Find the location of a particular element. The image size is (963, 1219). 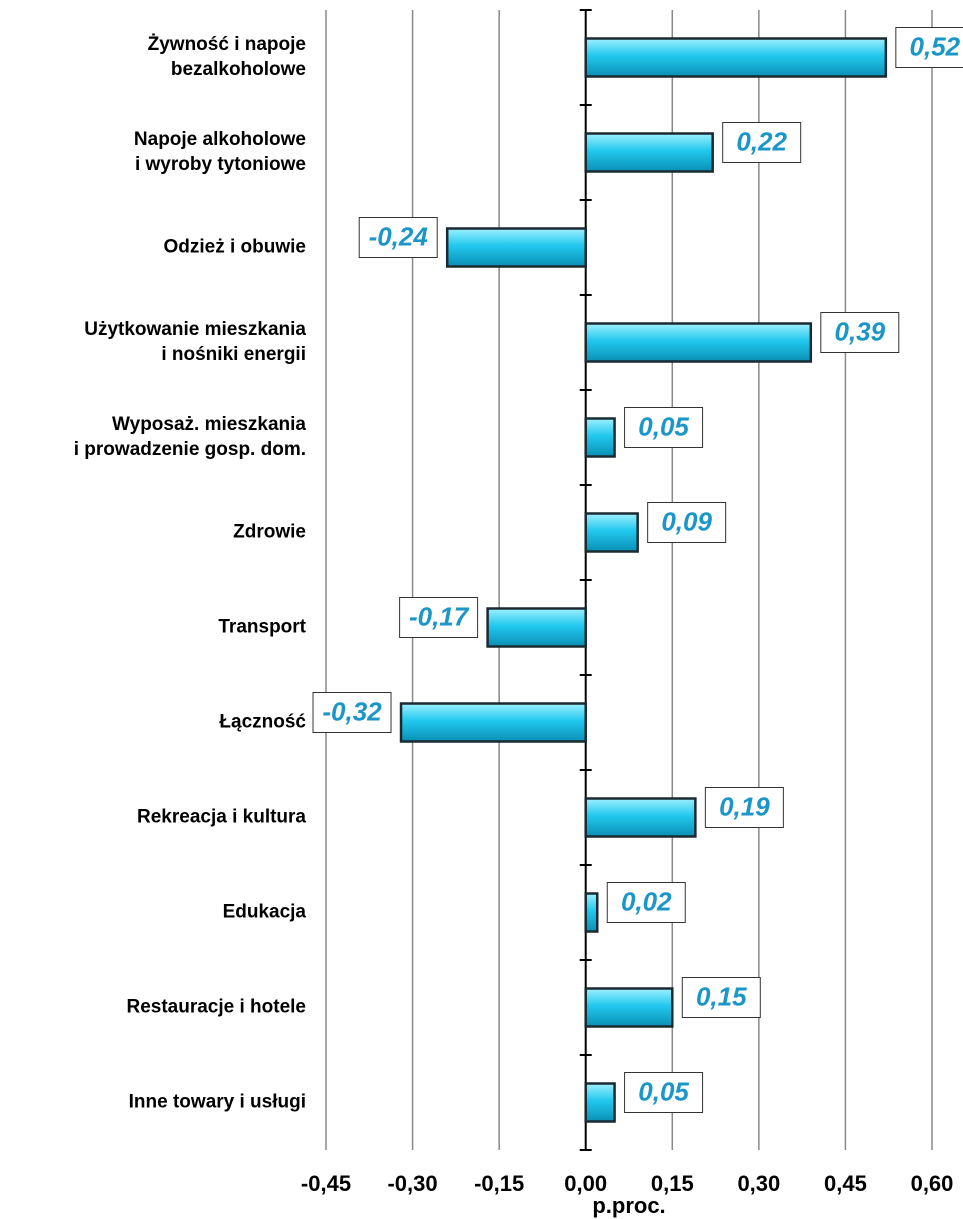

category-label: Użytkowanie mieszkania i nośniki energii is located at coordinates (195, 342).